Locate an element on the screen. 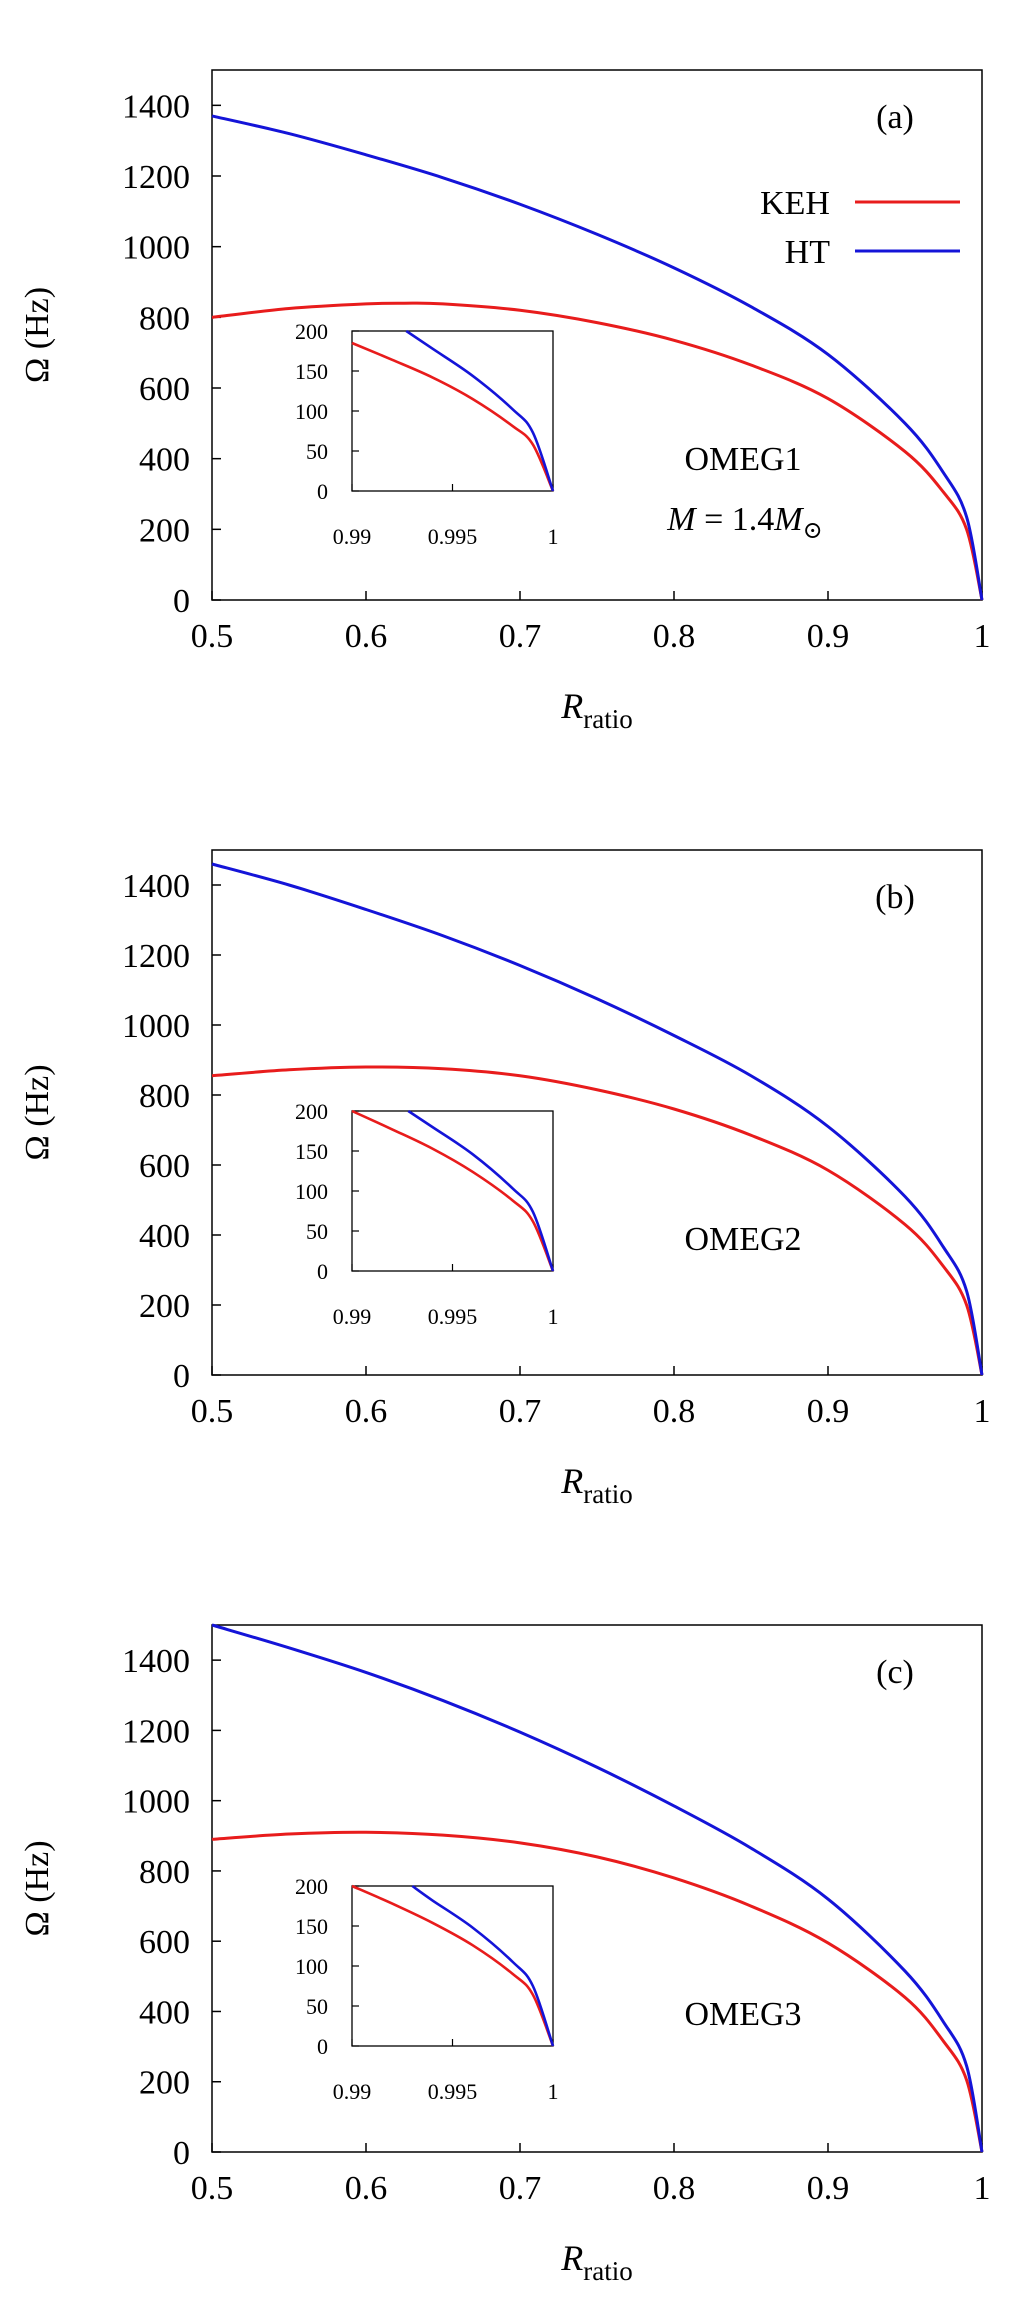  model-label: OMEG1 is located at coordinates (742, 459).